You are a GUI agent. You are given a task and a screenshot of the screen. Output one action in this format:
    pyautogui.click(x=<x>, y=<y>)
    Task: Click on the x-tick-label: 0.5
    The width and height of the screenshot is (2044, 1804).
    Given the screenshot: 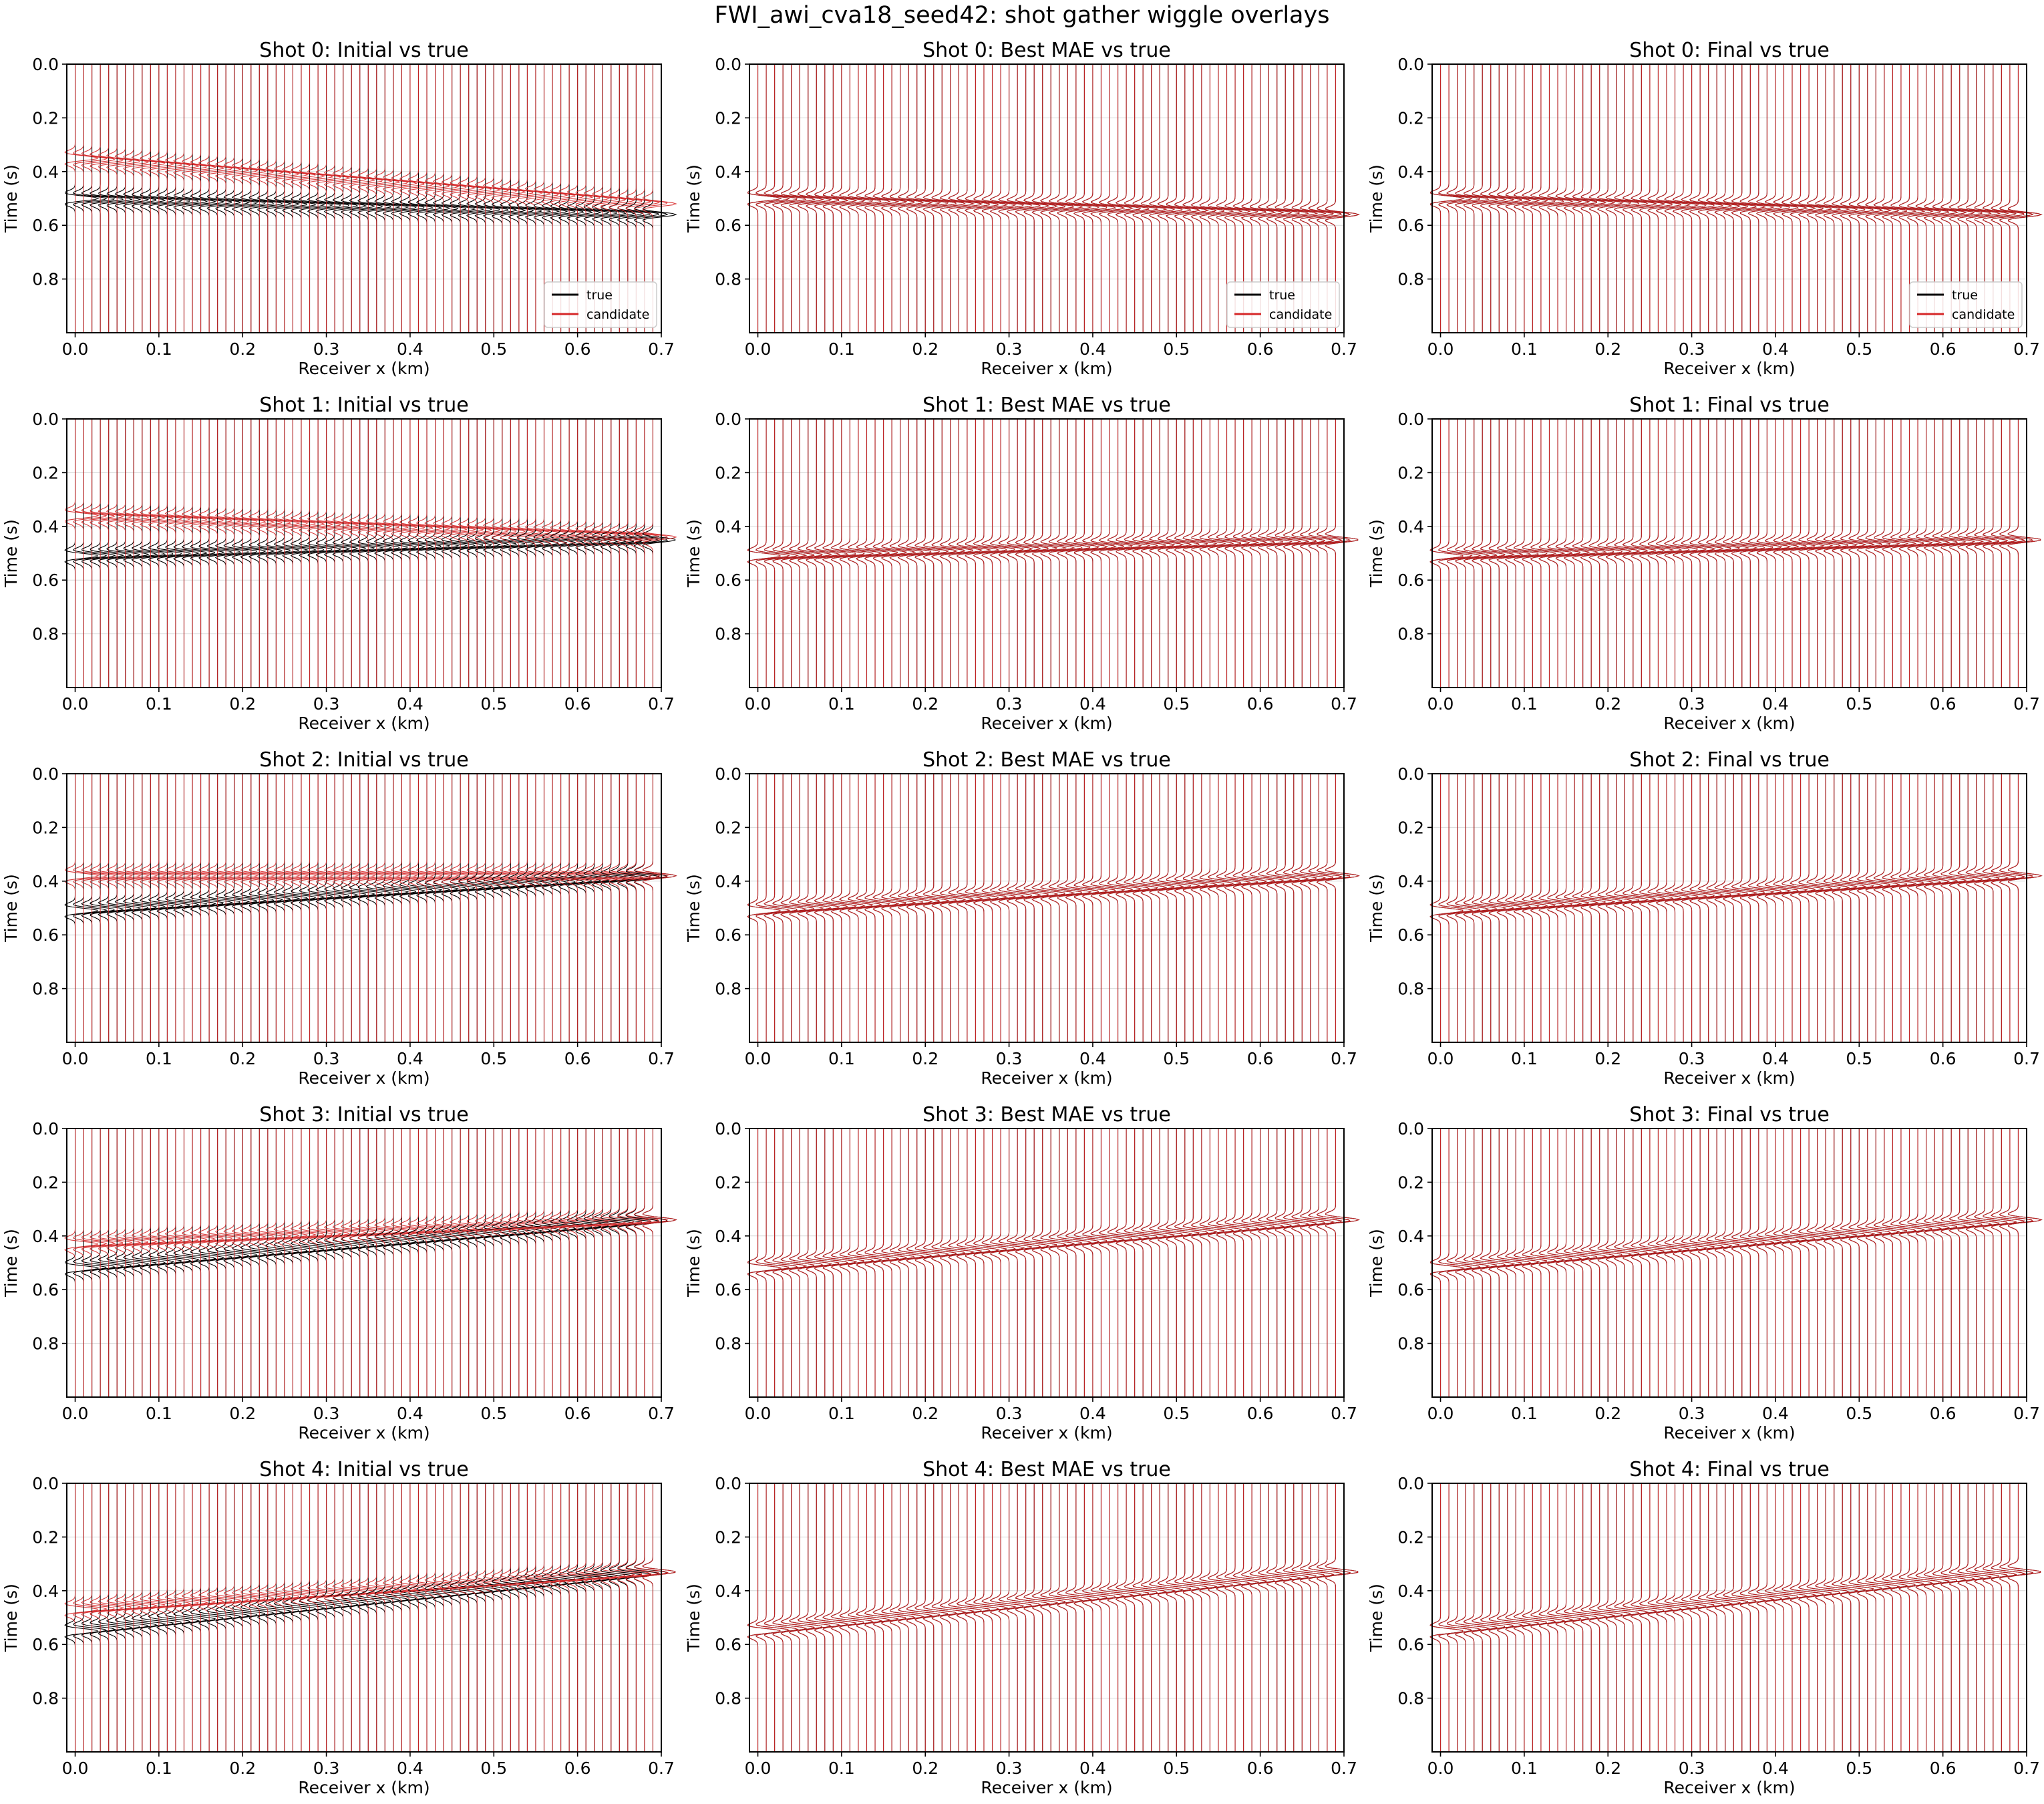 What is the action you would take?
    pyautogui.click(x=1859, y=1768)
    